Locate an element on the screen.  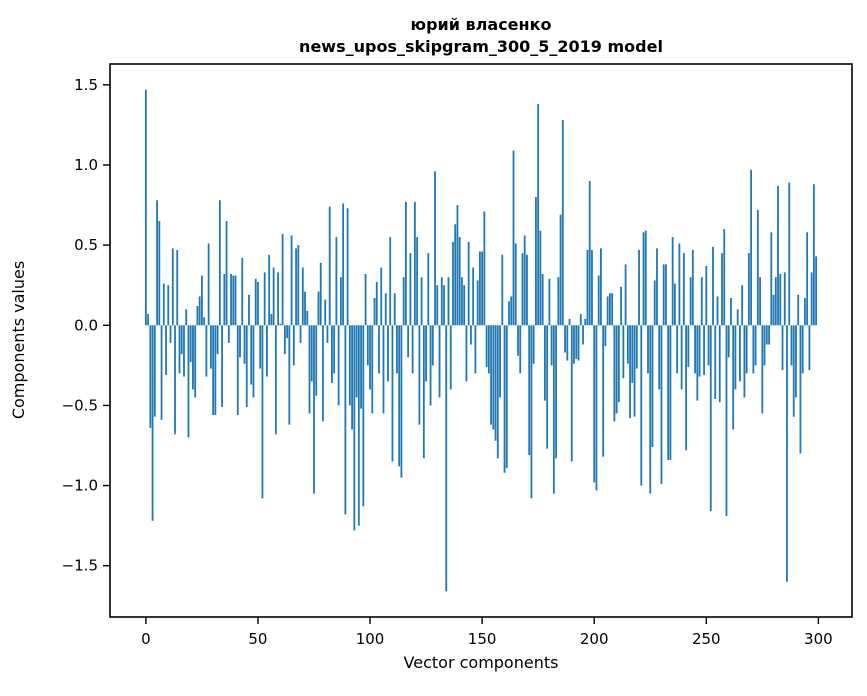
x-tick-label: 150 is located at coordinates (482, 639).